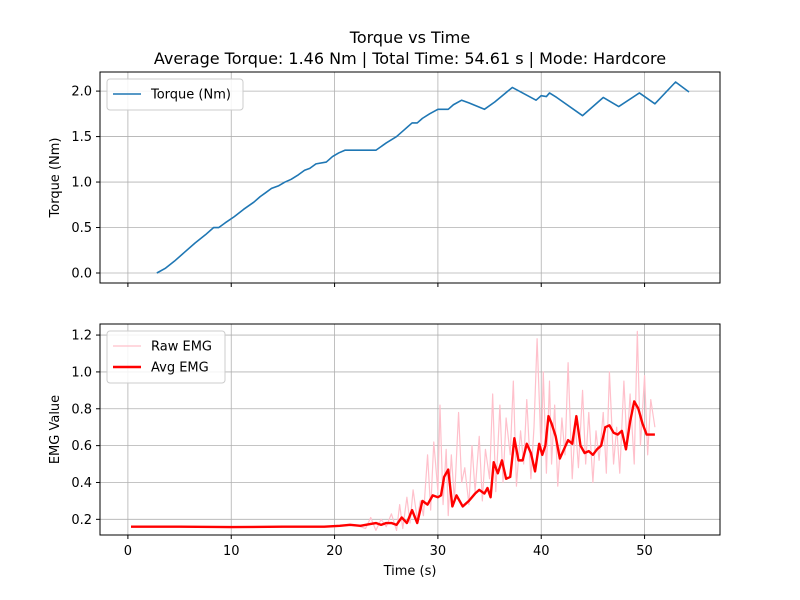 Image resolution: width=800 pixels, height=600 pixels. I want to click on emg-legend-box, so click(166, 357).